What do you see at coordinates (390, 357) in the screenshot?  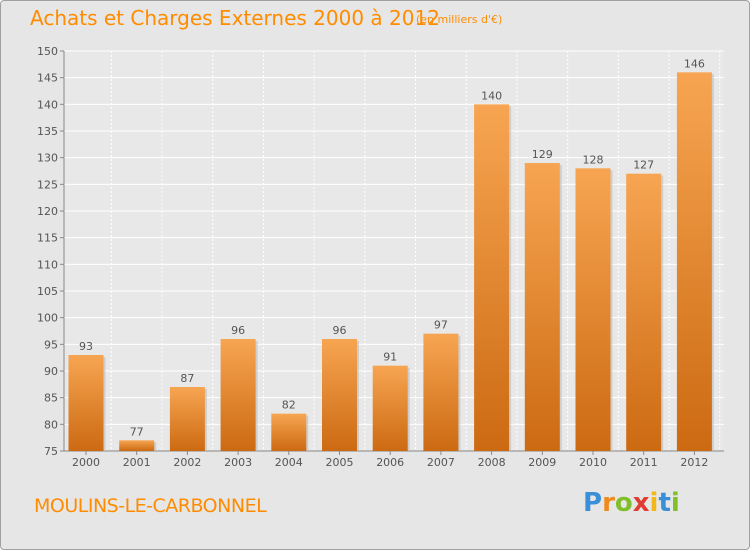 I see `value-label: 91` at bounding box center [390, 357].